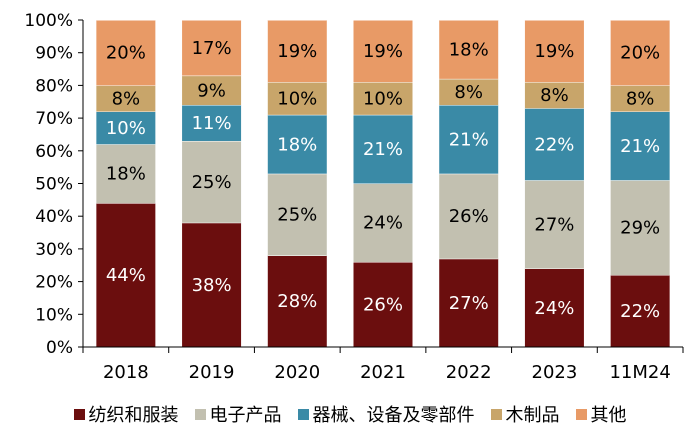 This screenshot has width=700, height=438. What do you see at coordinates (54, 283) in the screenshot?
I see `y-tick-label: 20%` at bounding box center [54, 283].